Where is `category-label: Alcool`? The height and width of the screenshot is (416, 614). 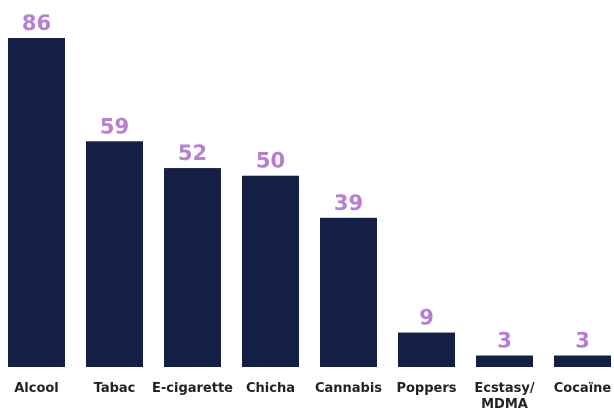
category-label: Alcool is located at coordinates (36, 388).